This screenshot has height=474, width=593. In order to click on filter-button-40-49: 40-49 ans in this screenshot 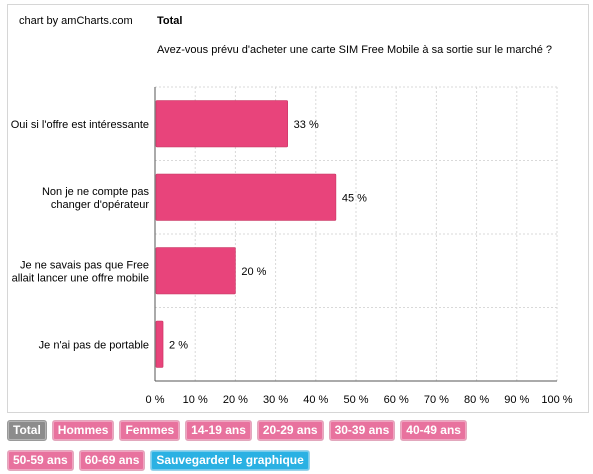, I will do `click(433, 430)`.